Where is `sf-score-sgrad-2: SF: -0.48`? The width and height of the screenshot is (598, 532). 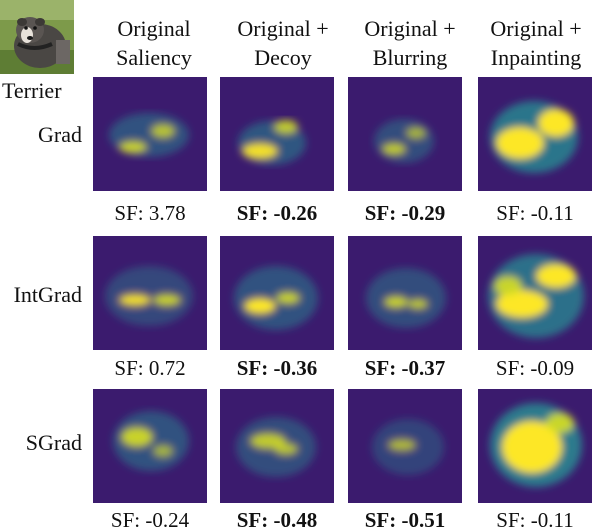
sf-score-sgrad-2: SF: -0.48 is located at coordinates (277, 520).